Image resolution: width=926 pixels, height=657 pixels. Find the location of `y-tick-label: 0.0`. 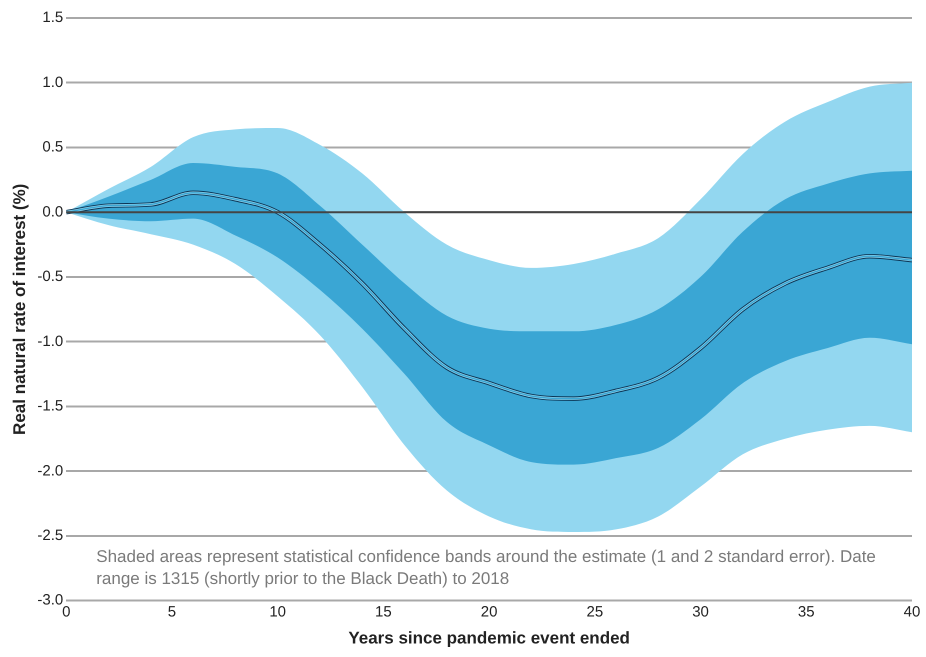

y-tick-label: 0.0 is located at coordinates (53, 211).